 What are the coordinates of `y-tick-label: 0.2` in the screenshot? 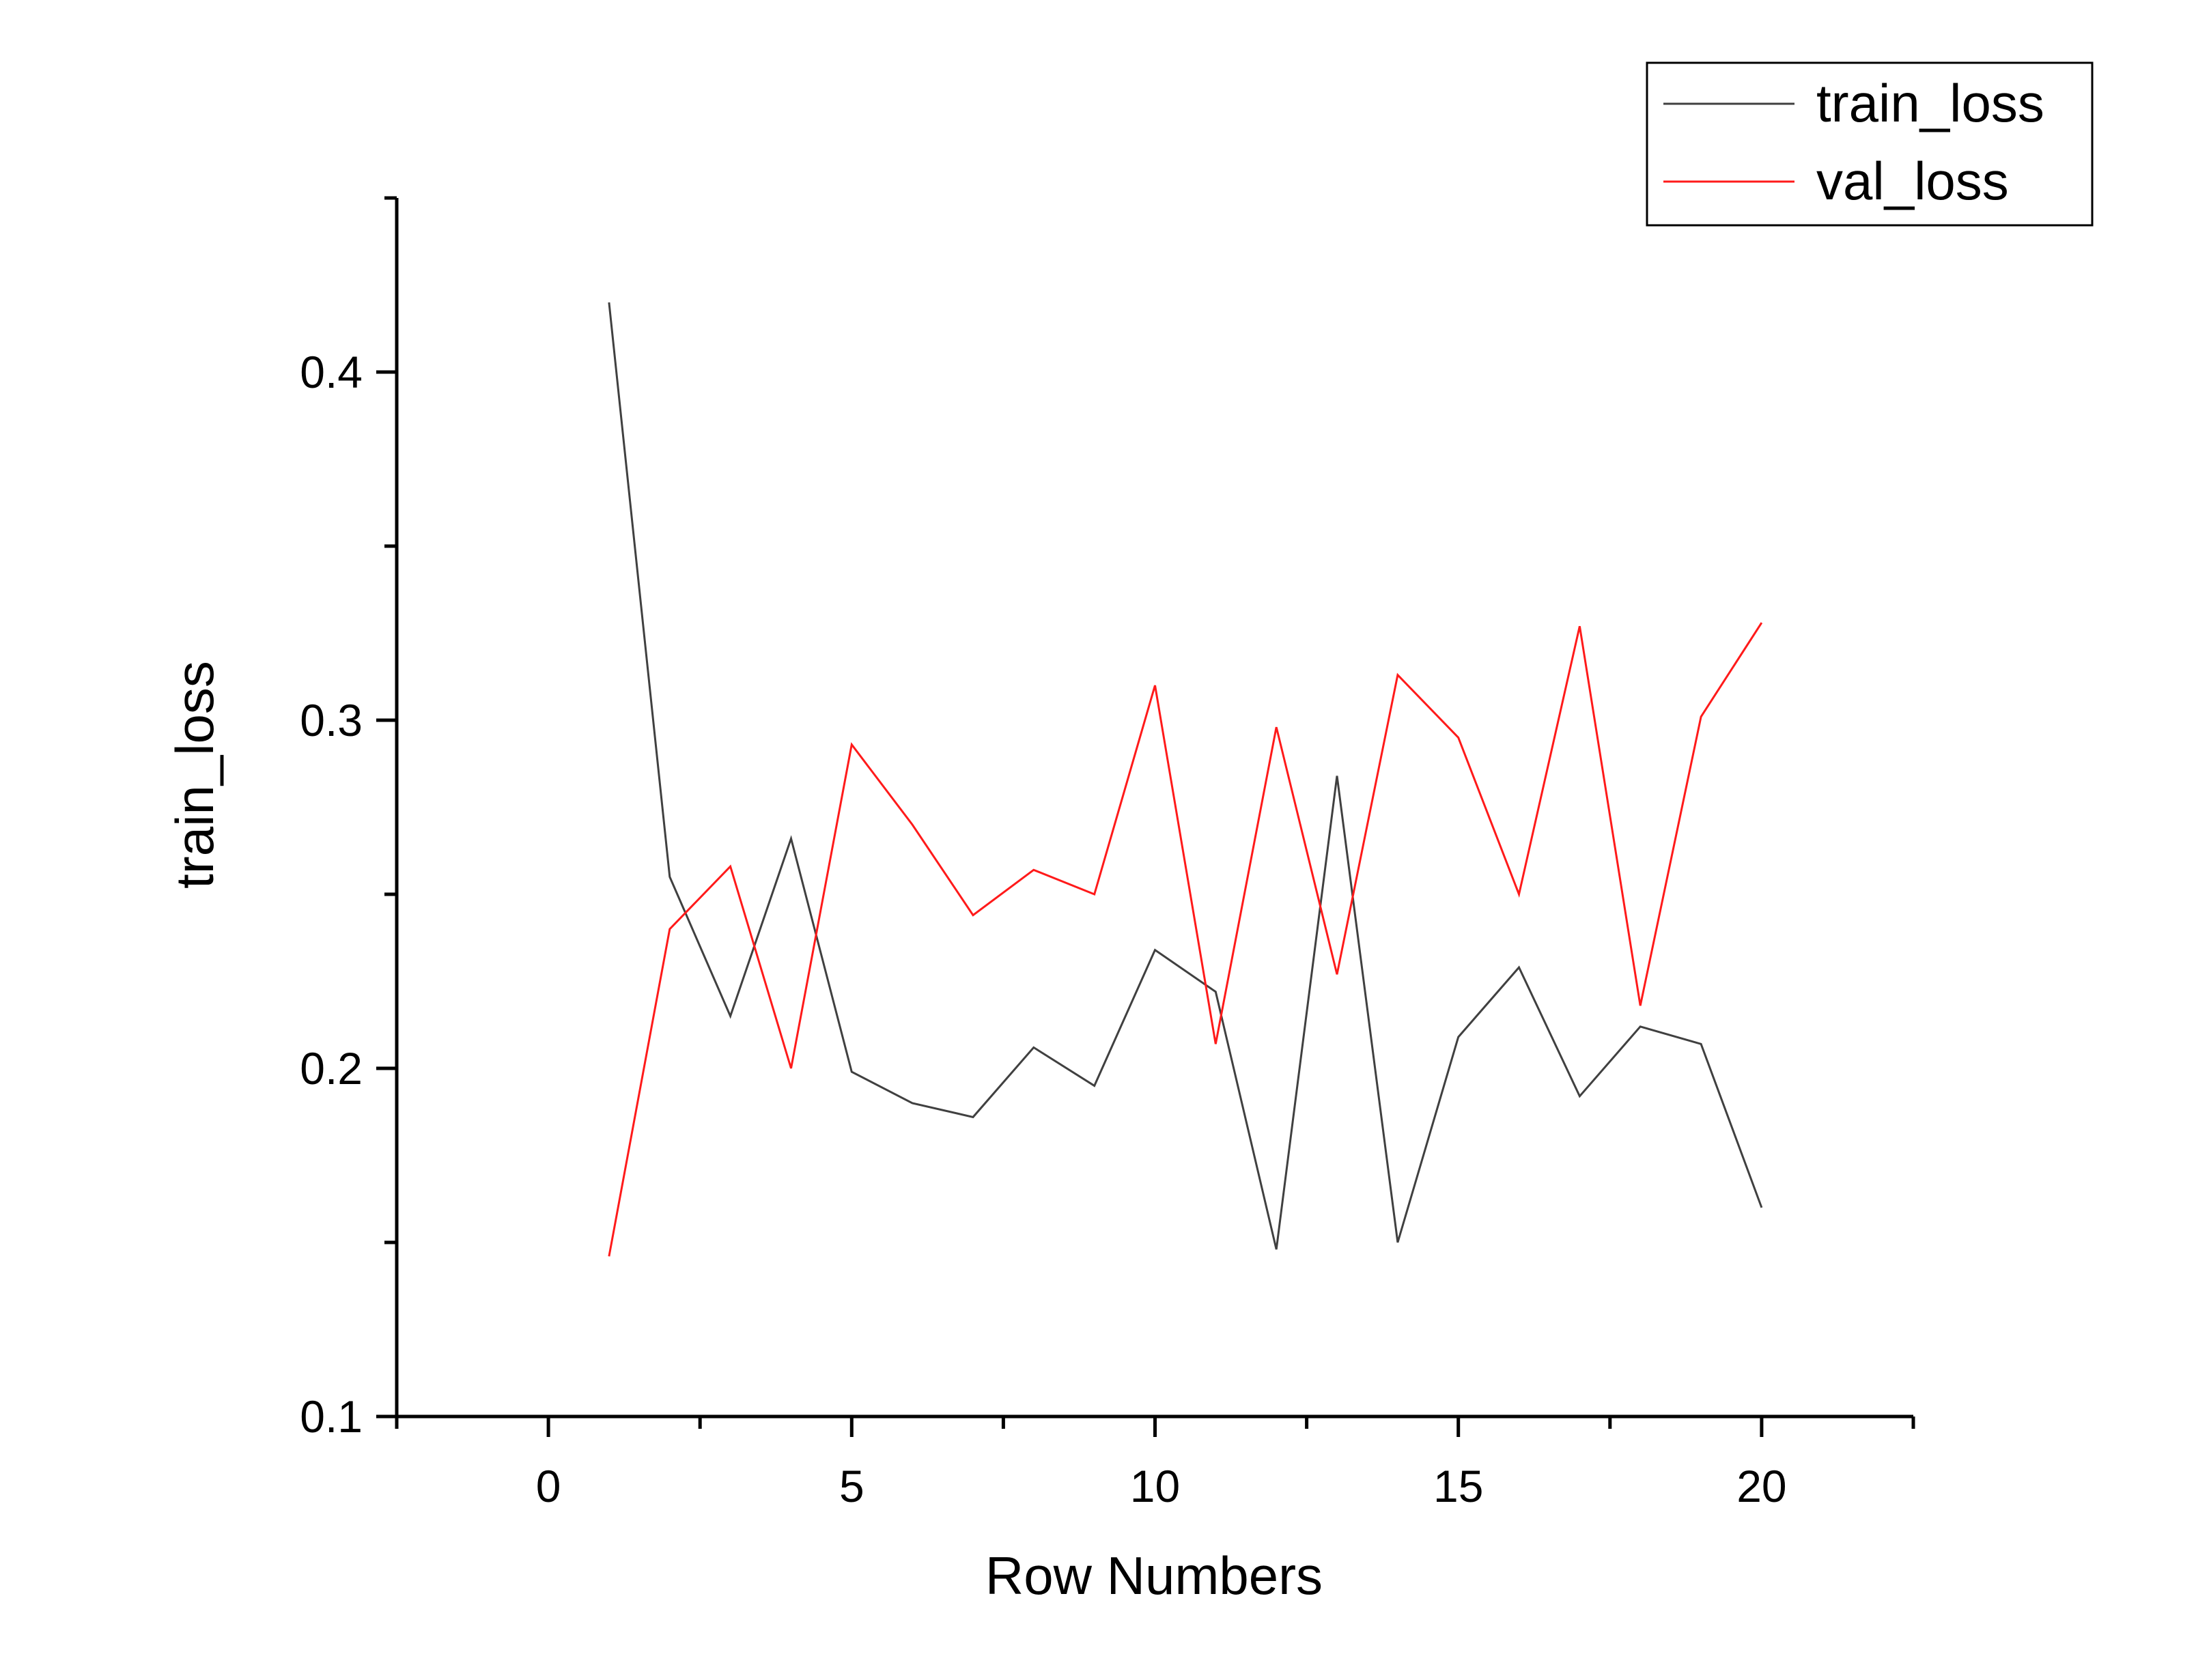 It's located at (331, 1068).